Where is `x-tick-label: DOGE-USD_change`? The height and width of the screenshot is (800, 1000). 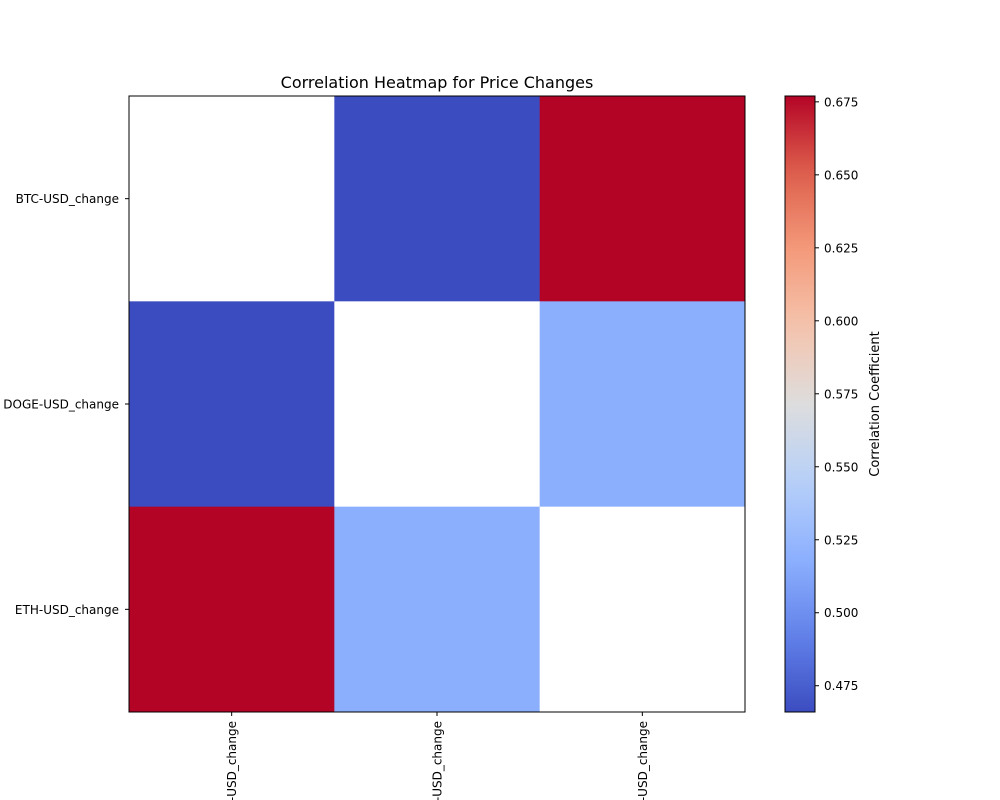 x-tick-label: DOGE-USD_change is located at coordinates (438, 760).